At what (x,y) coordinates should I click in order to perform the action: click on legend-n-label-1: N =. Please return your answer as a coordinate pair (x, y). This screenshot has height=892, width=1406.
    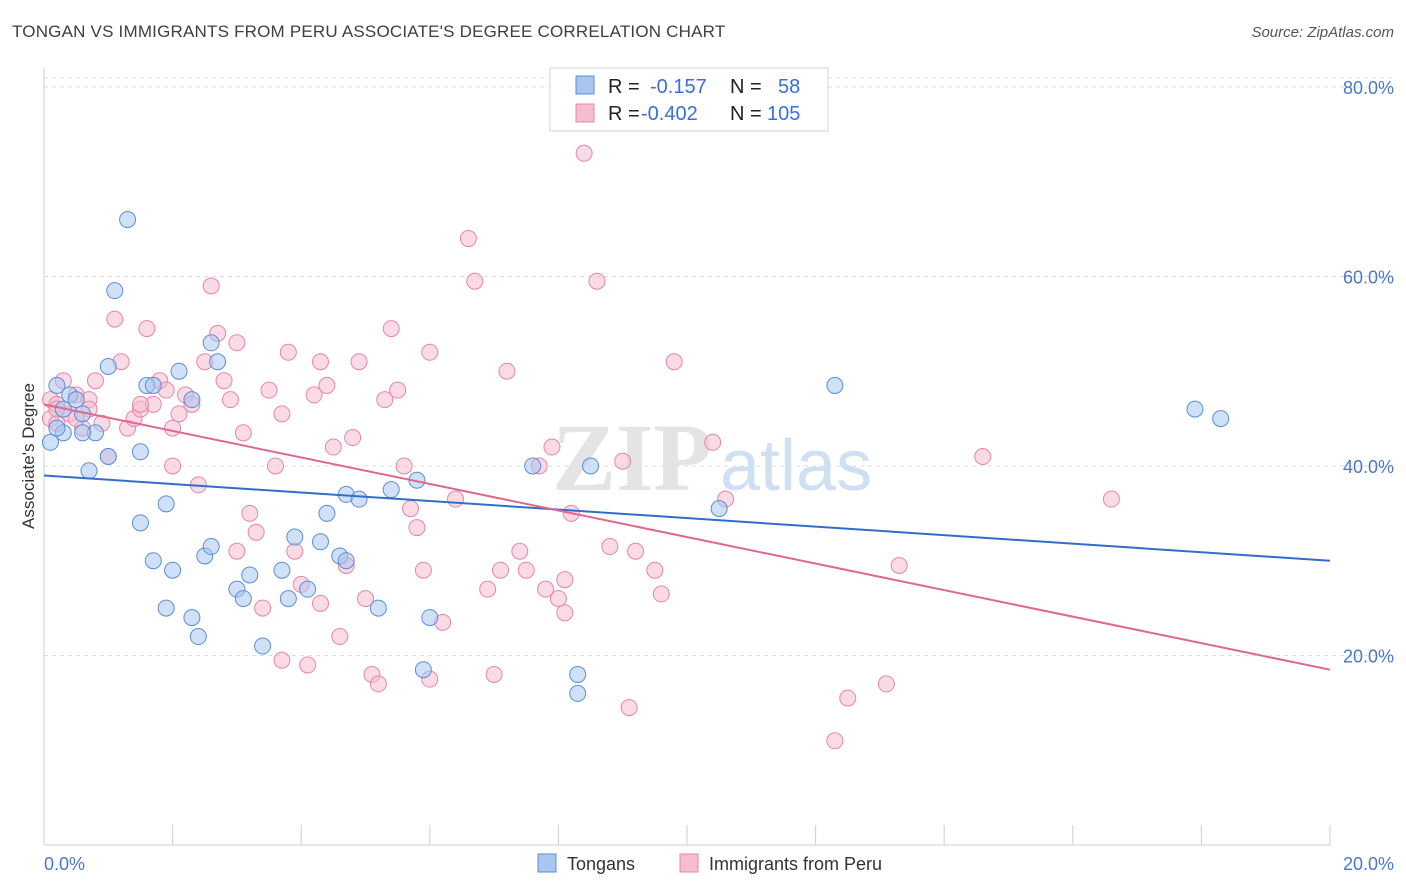
    Looking at the image, I should click on (746, 87).